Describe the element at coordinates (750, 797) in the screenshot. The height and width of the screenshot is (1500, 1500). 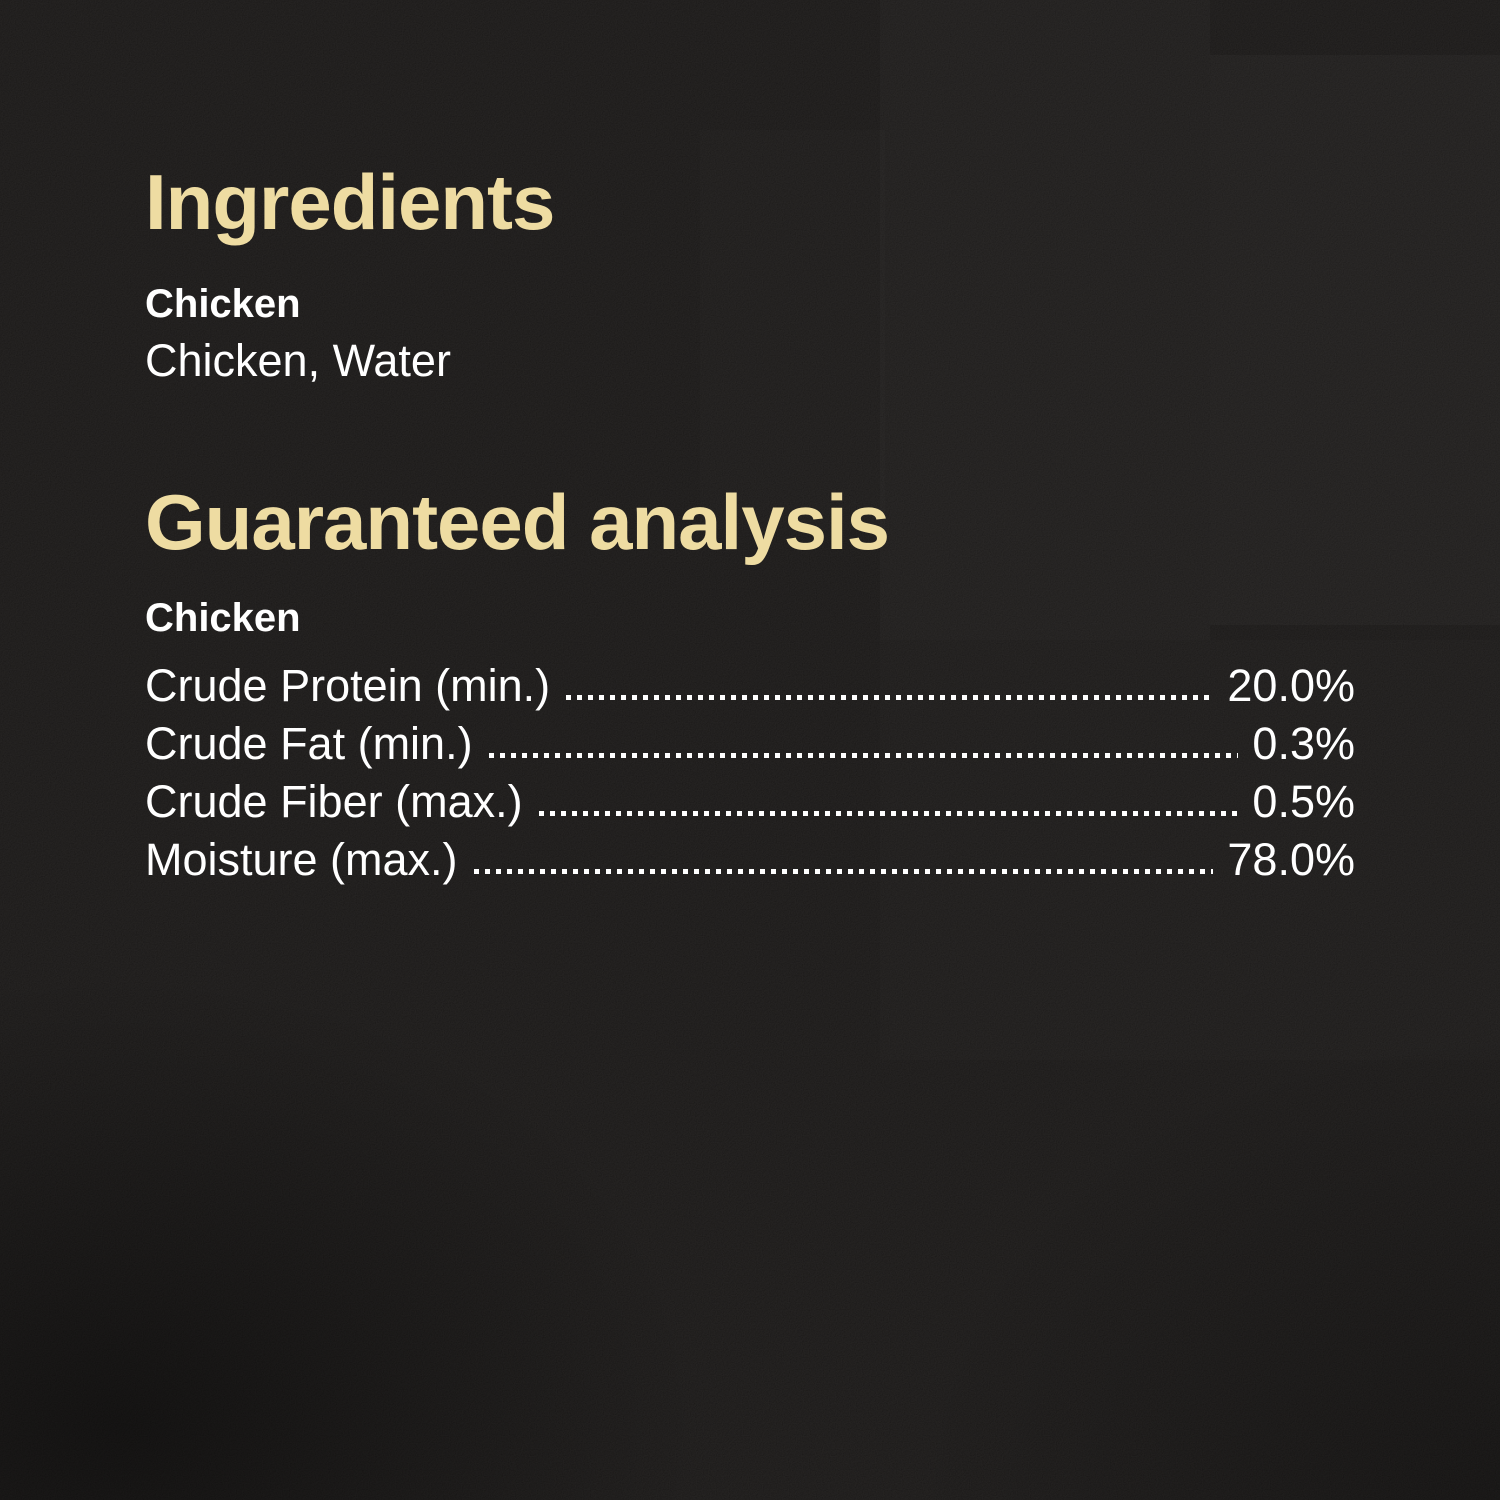
I see `analysis-row-crude-fiber: Crude Fiber (max.) 0.5%` at that location.